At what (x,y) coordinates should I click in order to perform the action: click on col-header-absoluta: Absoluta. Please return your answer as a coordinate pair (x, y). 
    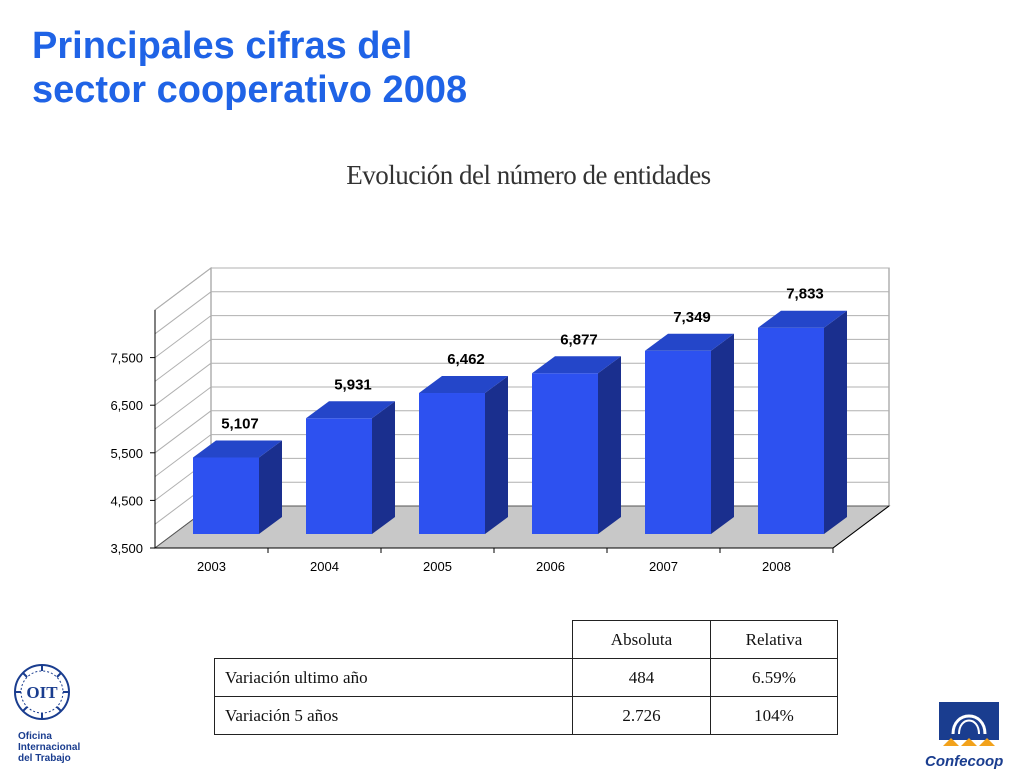
    Looking at the image, I should click on (641, 639).